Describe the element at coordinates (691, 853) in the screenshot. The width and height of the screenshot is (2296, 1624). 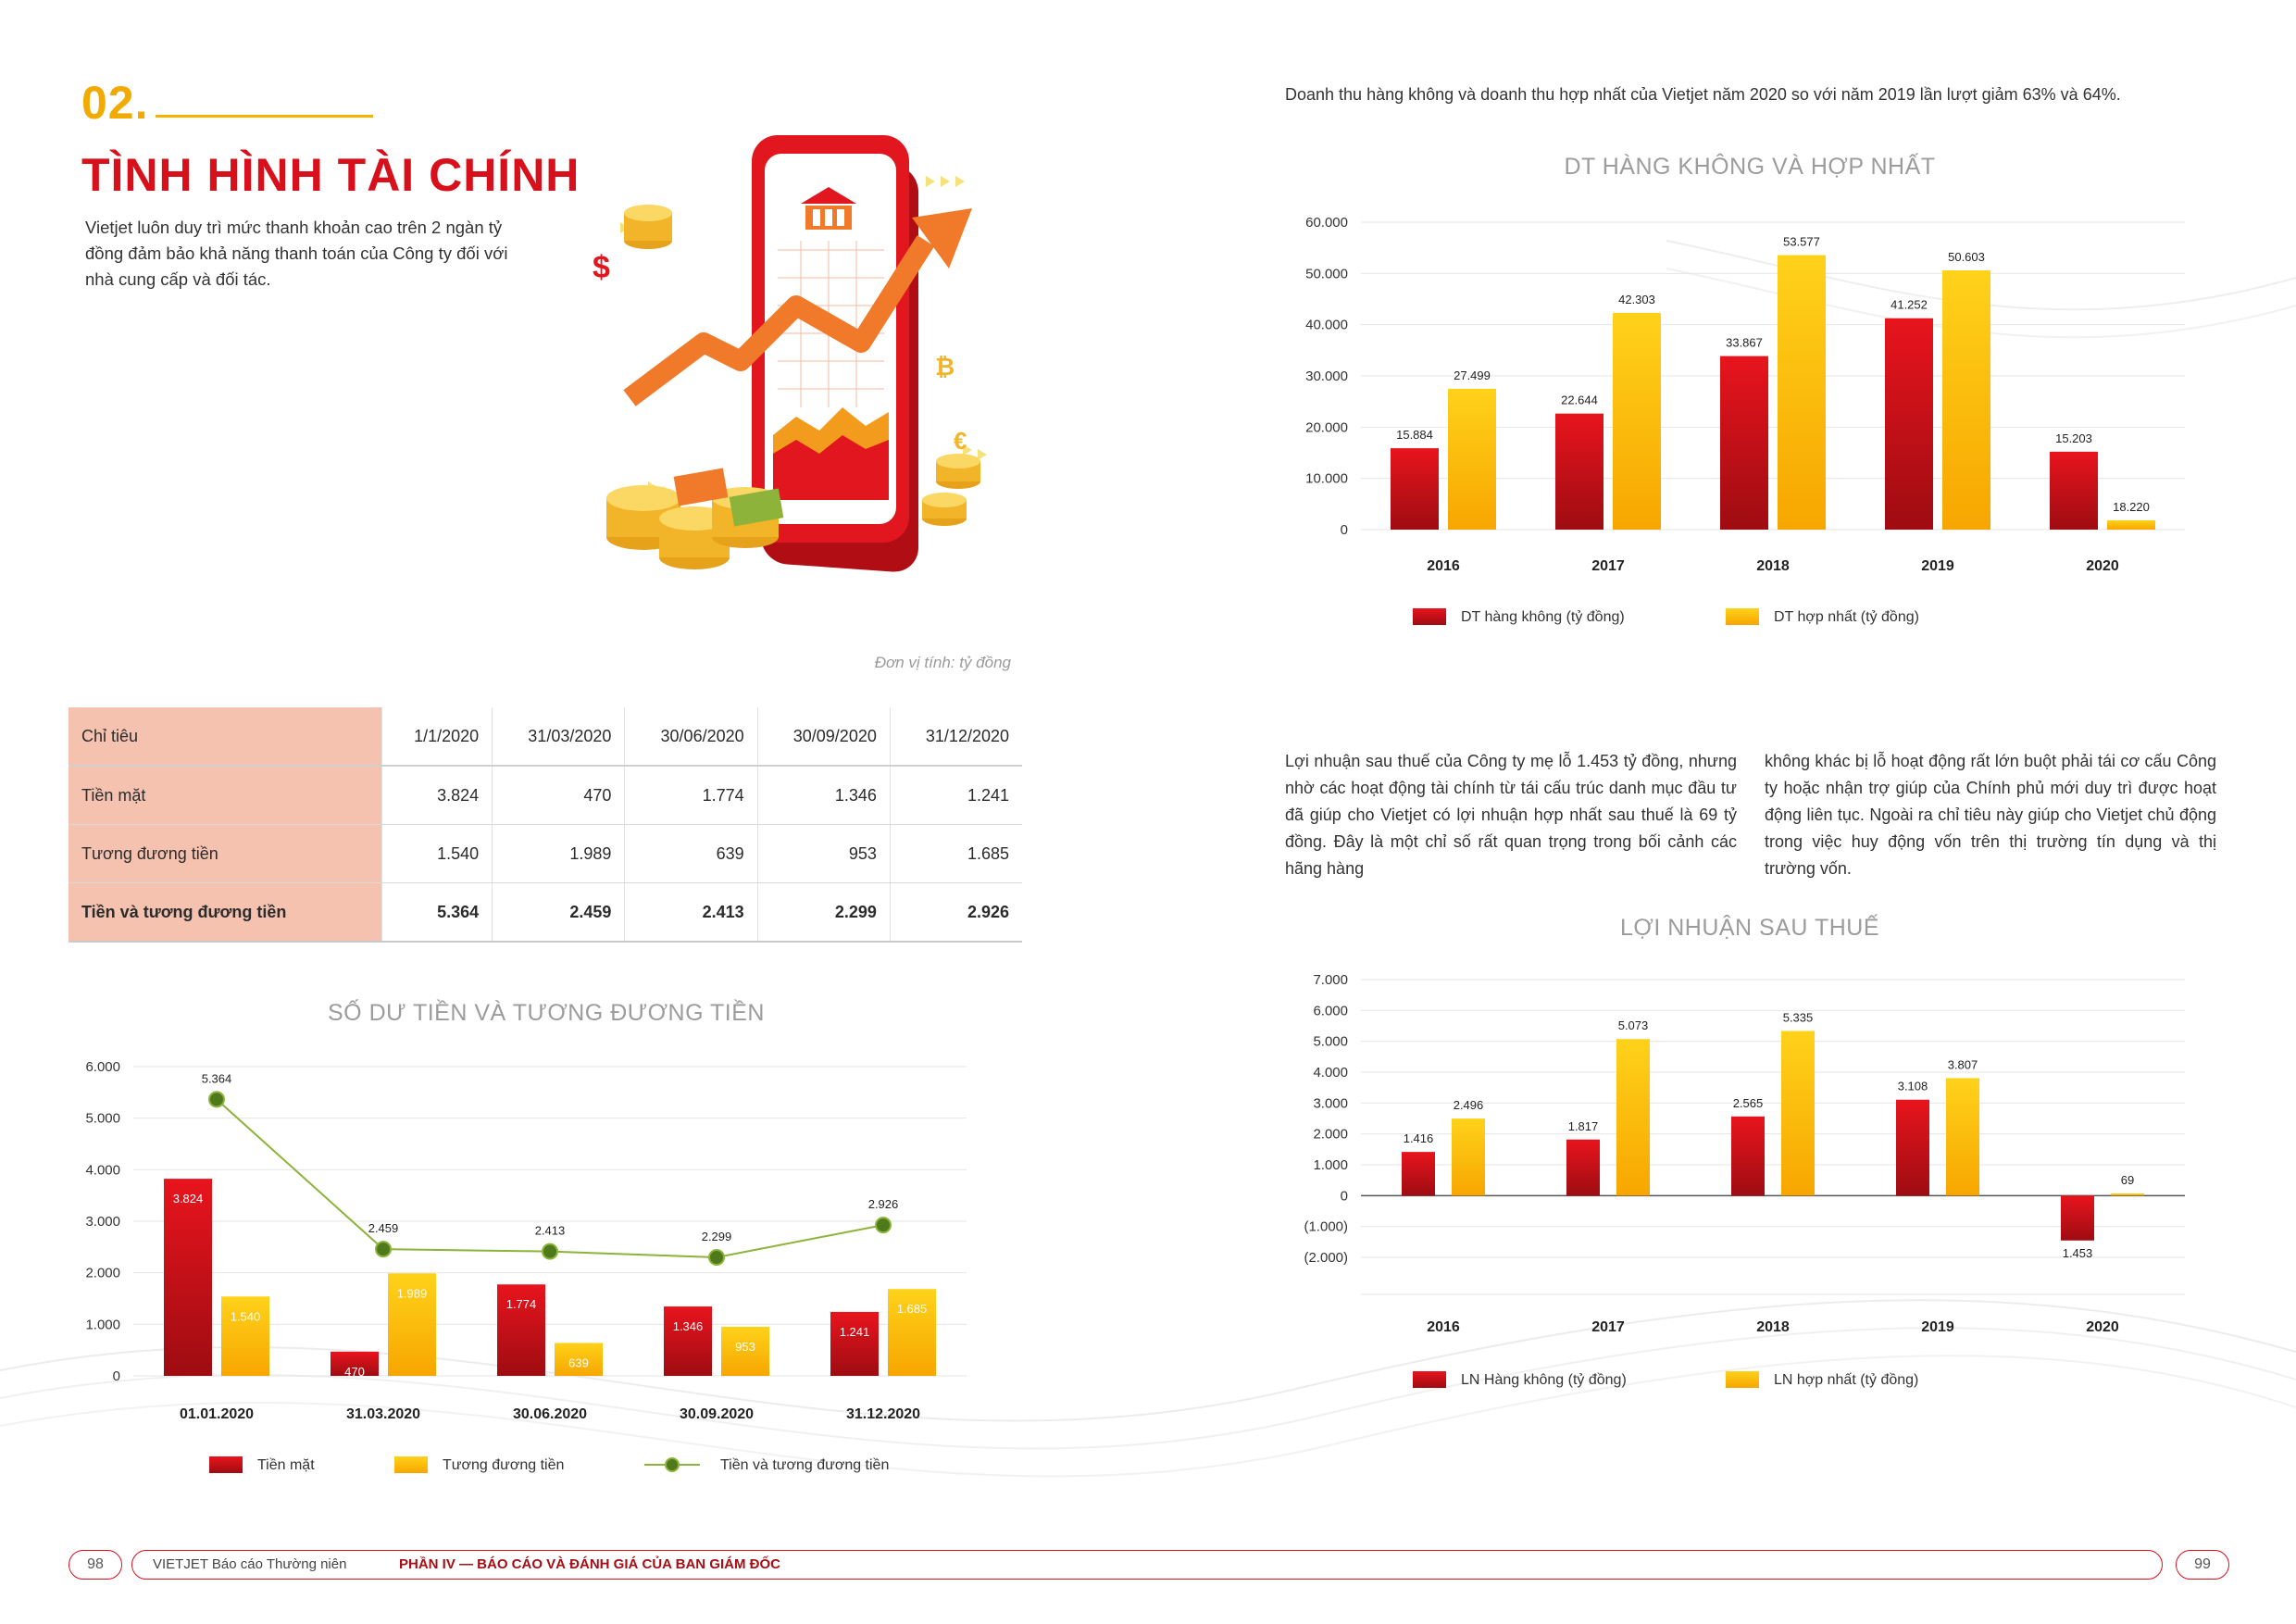
I see `table-cell: 639` at that location.